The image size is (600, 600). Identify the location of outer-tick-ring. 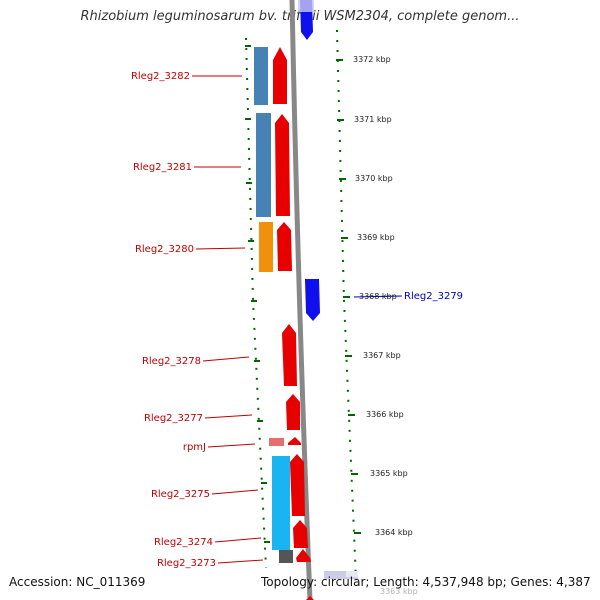
(348, 305).